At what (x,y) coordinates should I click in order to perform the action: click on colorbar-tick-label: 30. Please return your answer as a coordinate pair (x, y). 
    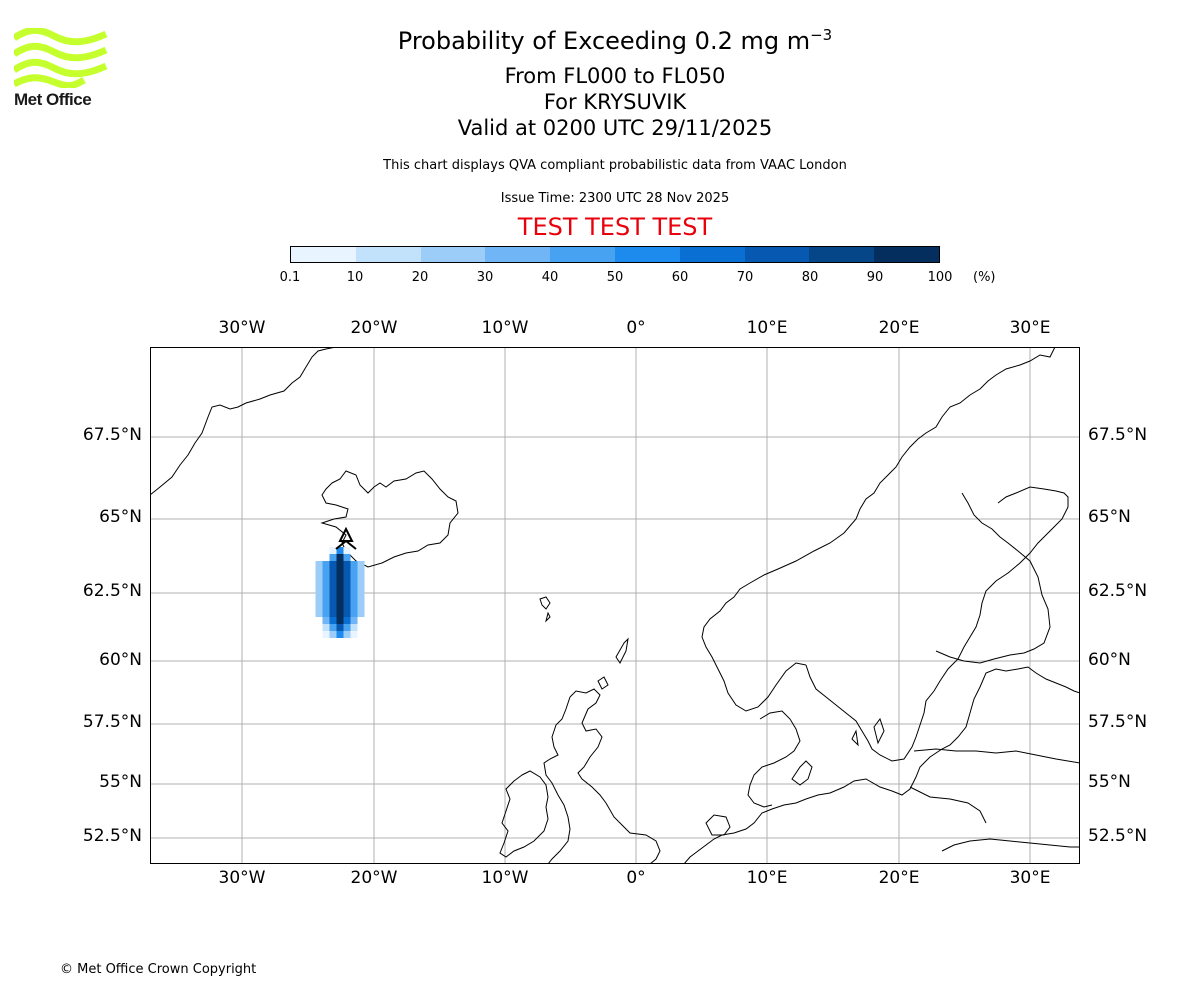
    Looking at the image, I should click on (485, 277).